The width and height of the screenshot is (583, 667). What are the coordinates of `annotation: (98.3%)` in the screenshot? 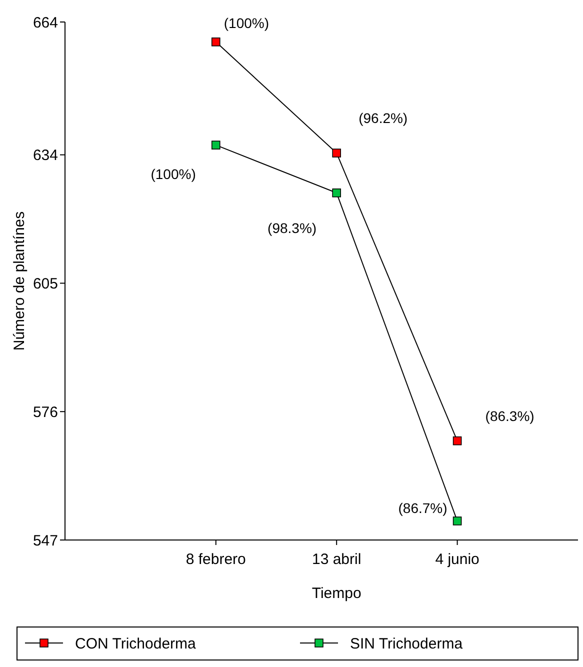 It's located at (292, 228).